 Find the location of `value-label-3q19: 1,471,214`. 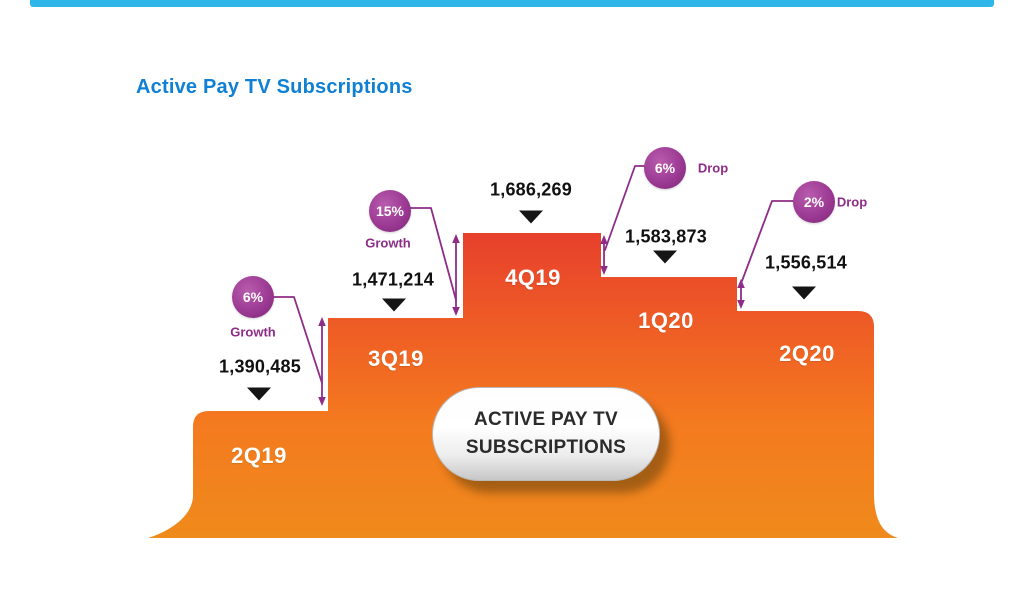

value-label-3q19: 1,471,214 is located at coordinates (393, 279).